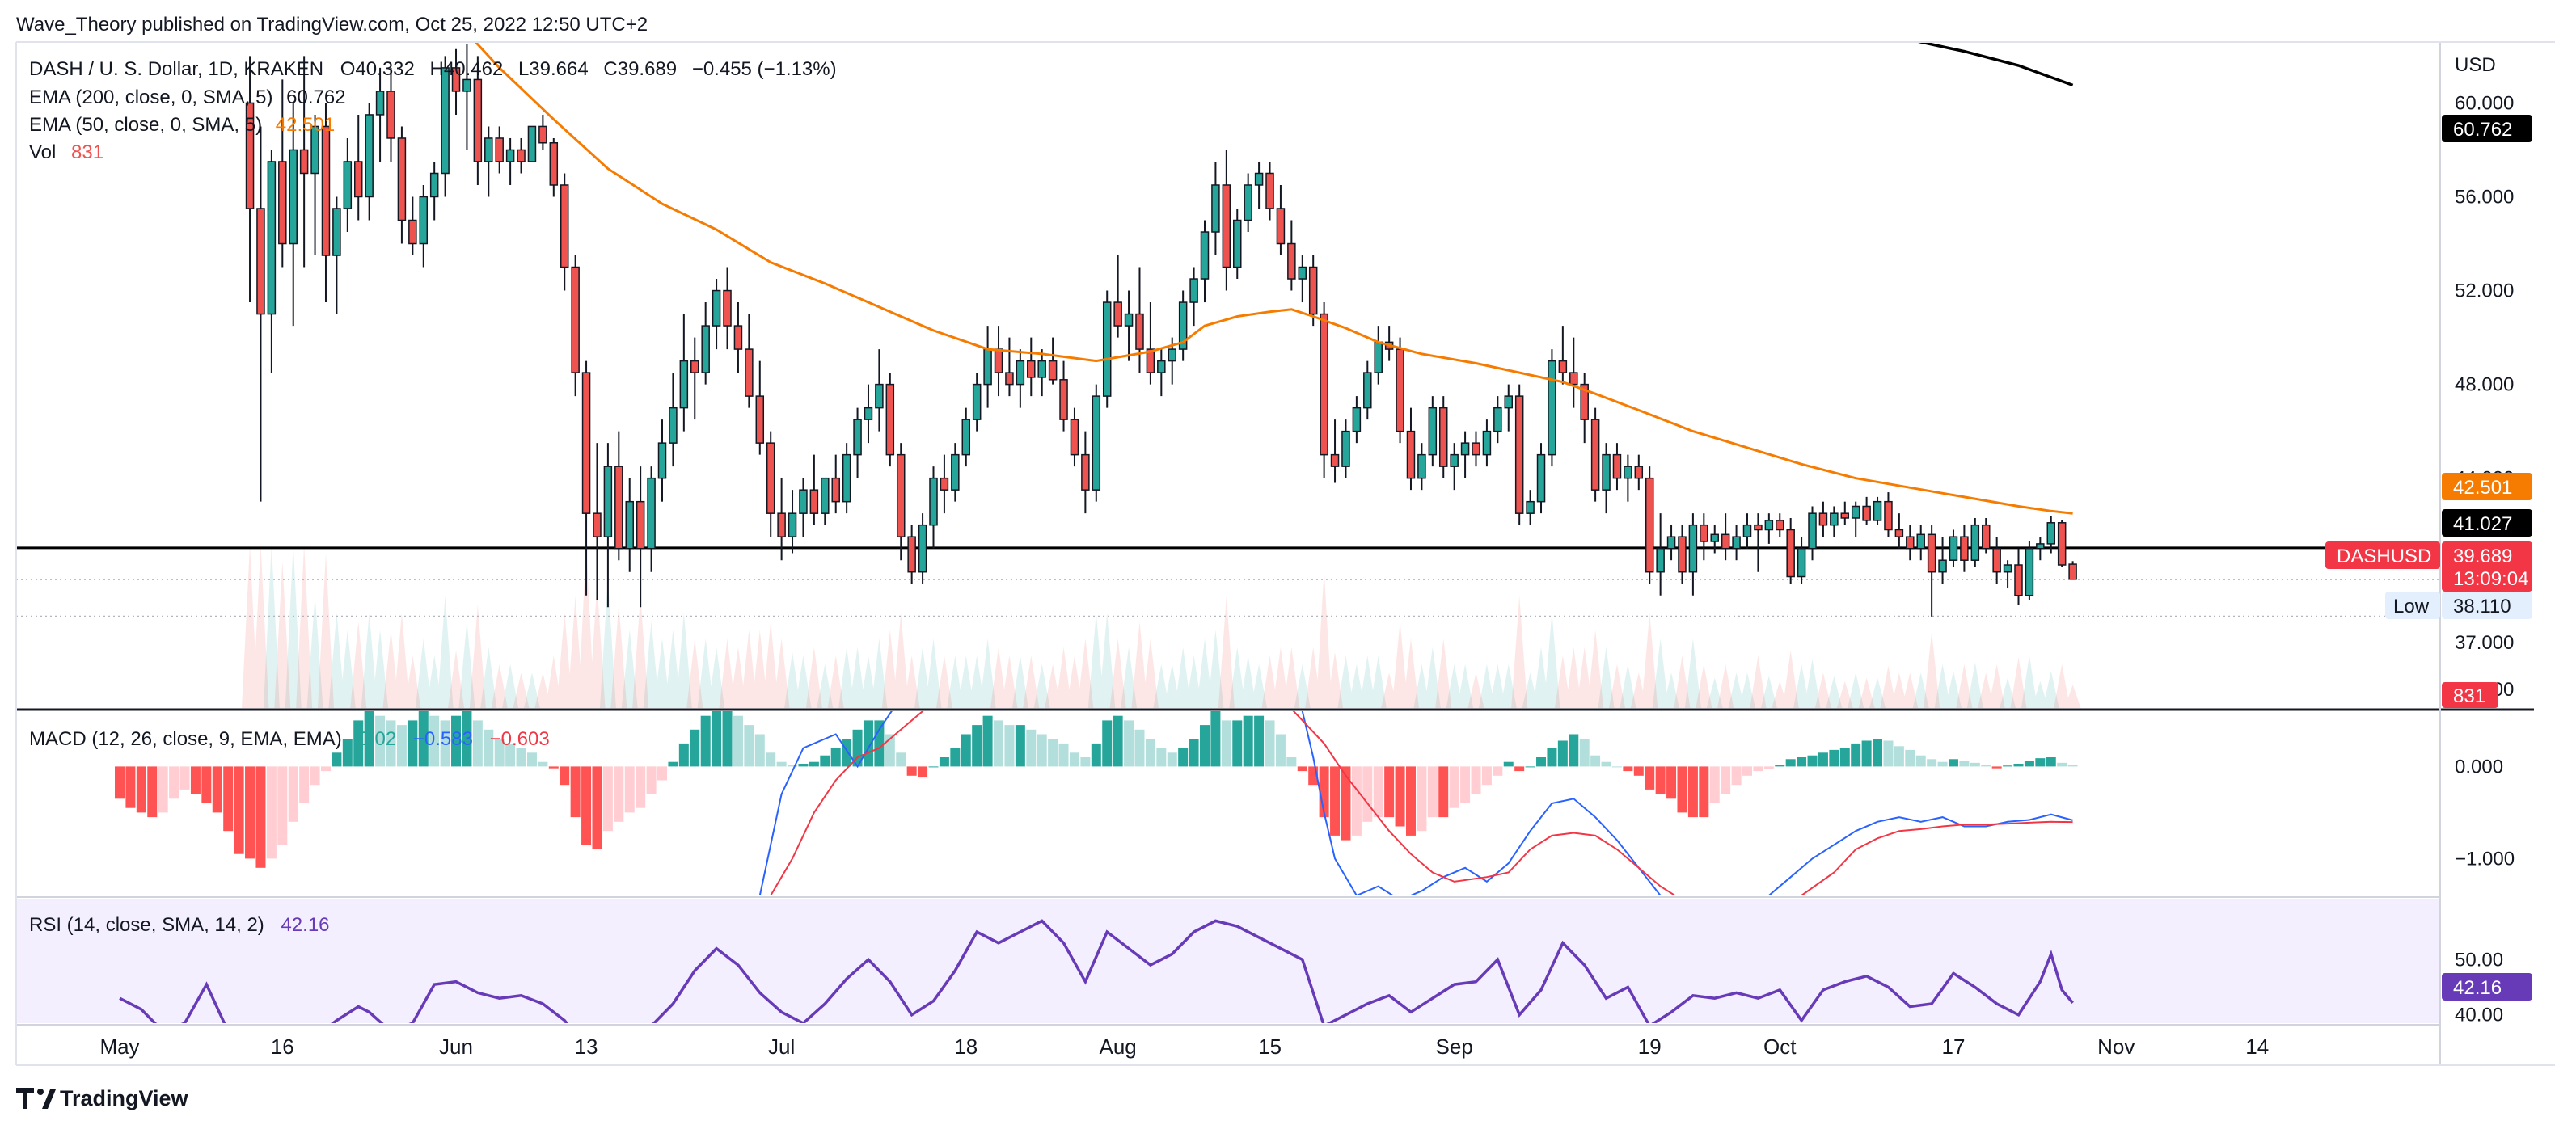  Describe the element at coordinates (2469, 696) in the screenshot. I see `svg-text: 831` at that location.